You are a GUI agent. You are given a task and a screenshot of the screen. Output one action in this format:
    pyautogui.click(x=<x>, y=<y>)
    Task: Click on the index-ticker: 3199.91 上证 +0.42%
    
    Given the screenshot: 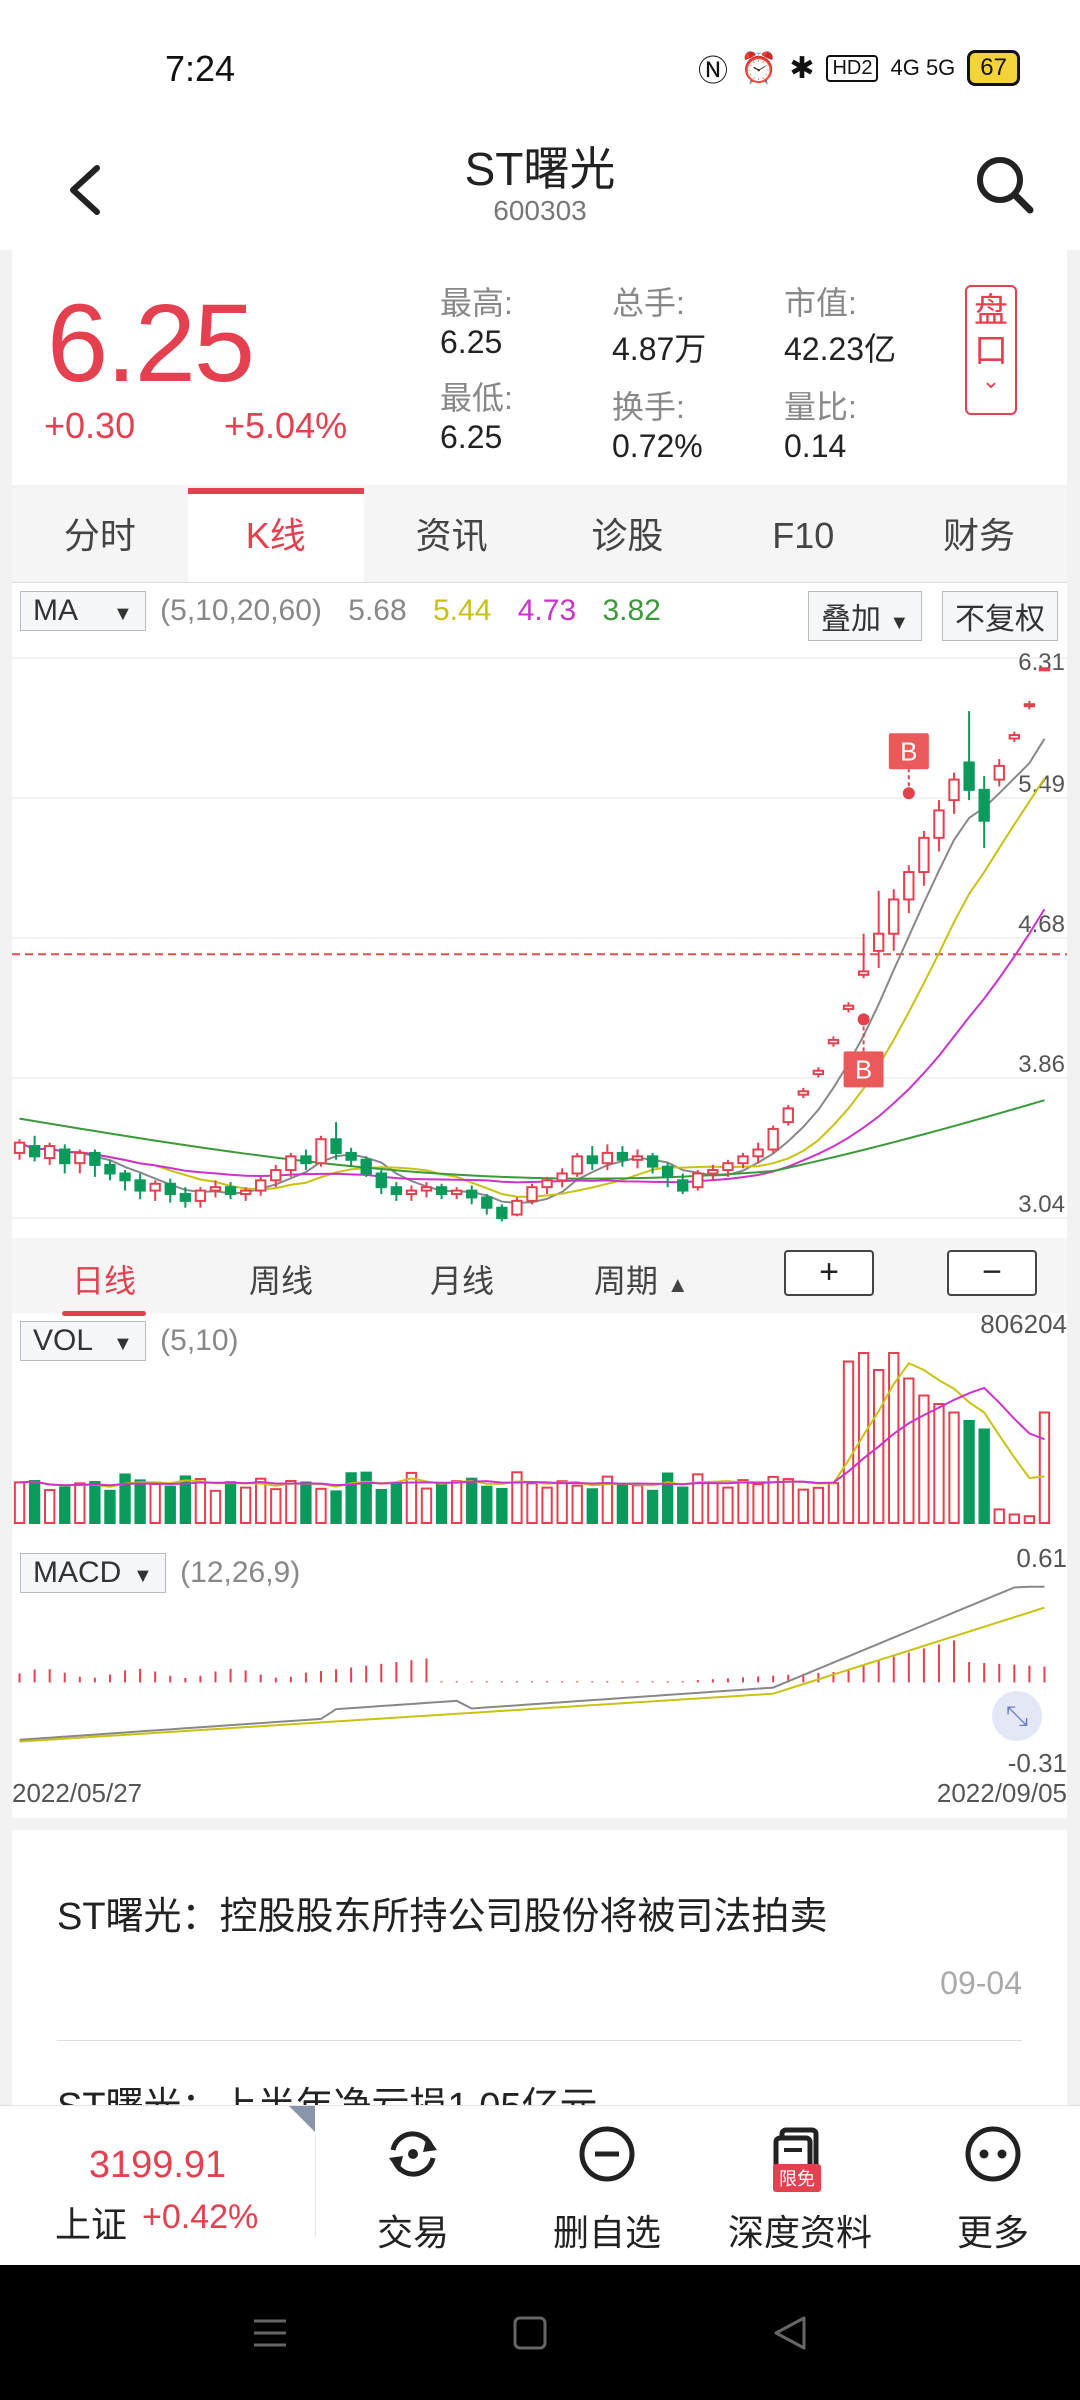 What is the action you would take?
    pyautogui.click(x=157, y=2186)
    